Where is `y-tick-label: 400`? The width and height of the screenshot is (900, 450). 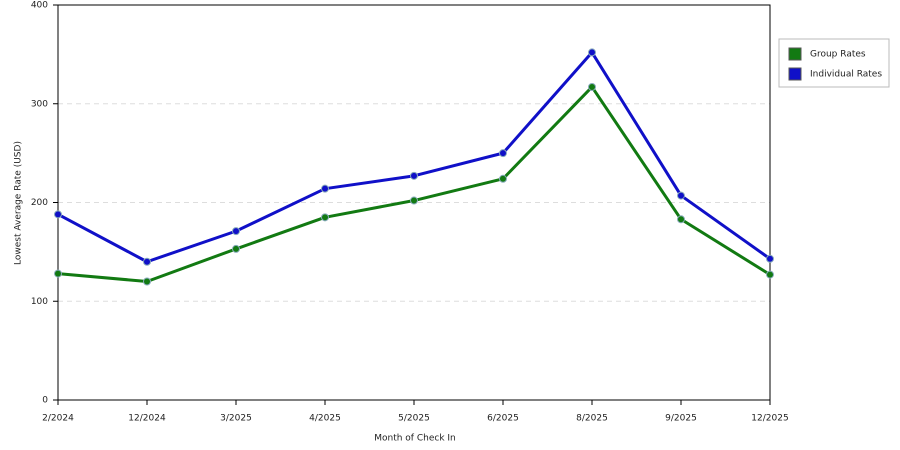 y-tick-label: 400 is located at coordinates (39, 6).